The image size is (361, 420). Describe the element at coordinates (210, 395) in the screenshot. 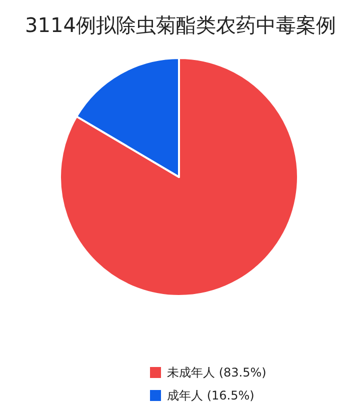

I see `legend-label: 成年人 (16.5%)` at that location.